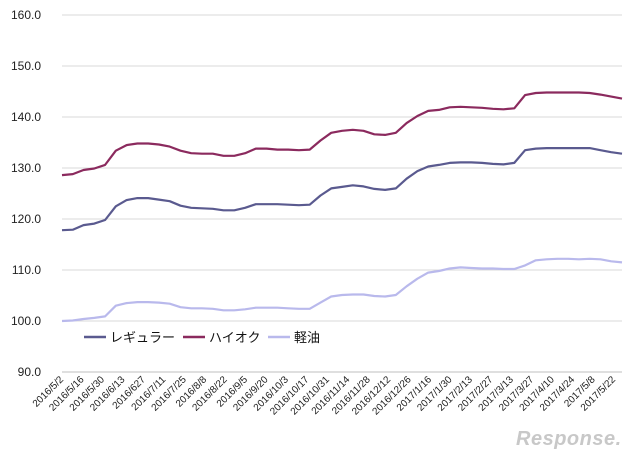 This screenshot has width=640, height=461. Describe the element at coordinates (26, 321) in the screenshot. I see `y-tick-label: 100.0` at that location.